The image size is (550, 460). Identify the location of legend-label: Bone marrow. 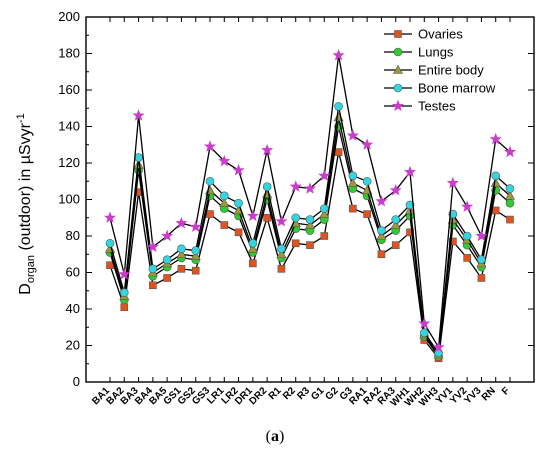
(457, 88).